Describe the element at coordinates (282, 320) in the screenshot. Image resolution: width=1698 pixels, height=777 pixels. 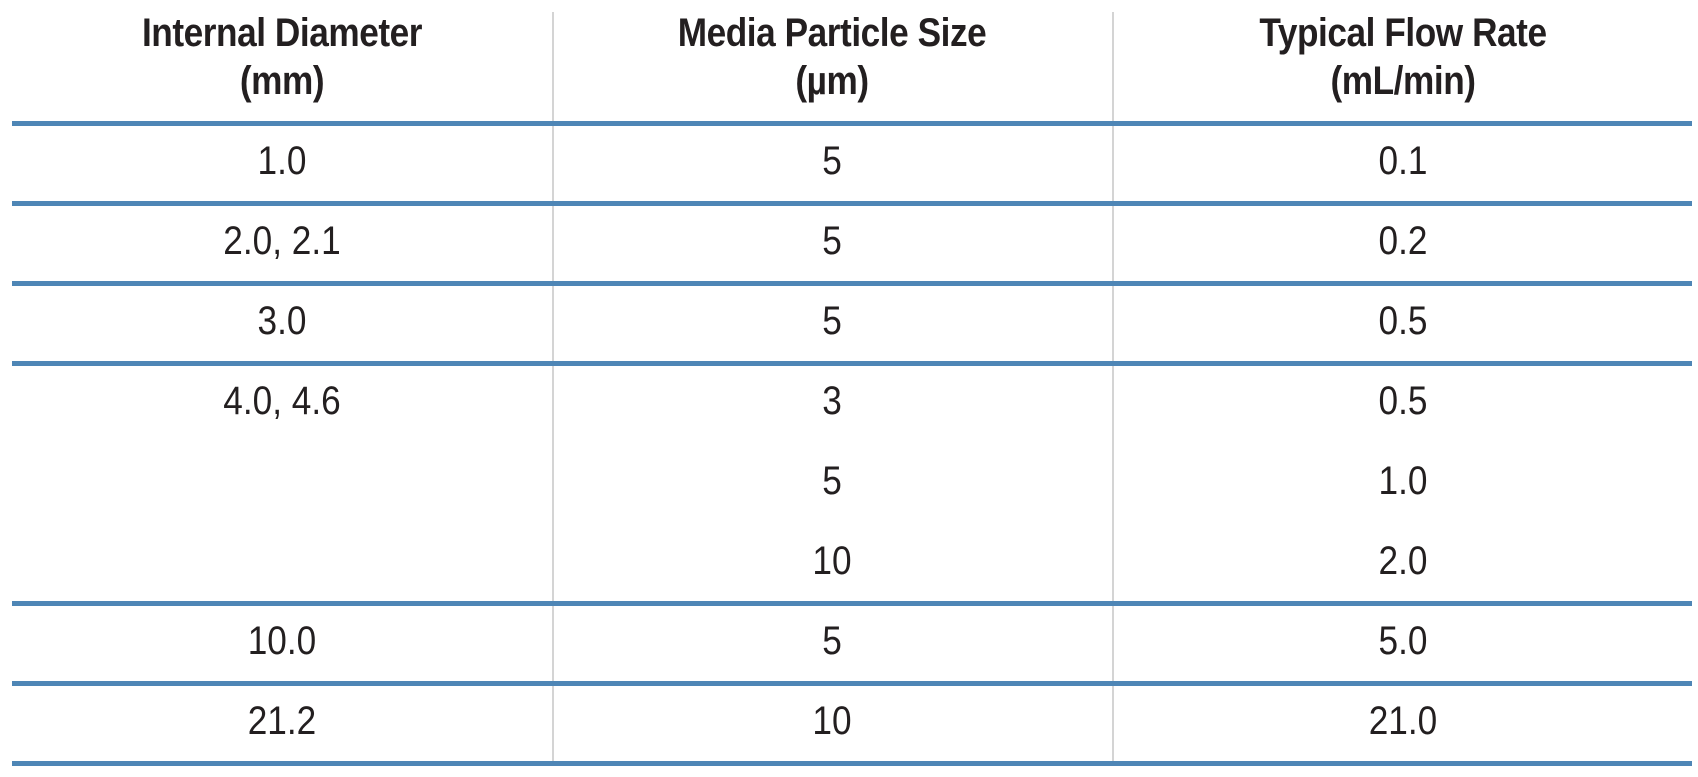
I see `diameter-cell: 3.0` at that location.